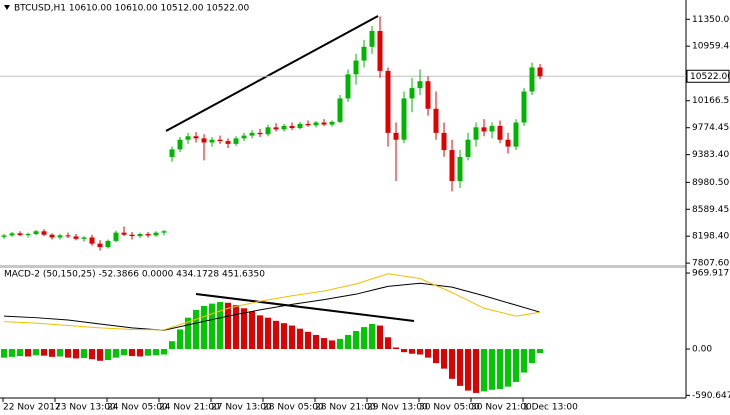 The width and height of the screenshot is (730, 415). Describe the element at coordinates (710, 237) in the screenshot. I see `y-tick-label: 8198.40` at that location.